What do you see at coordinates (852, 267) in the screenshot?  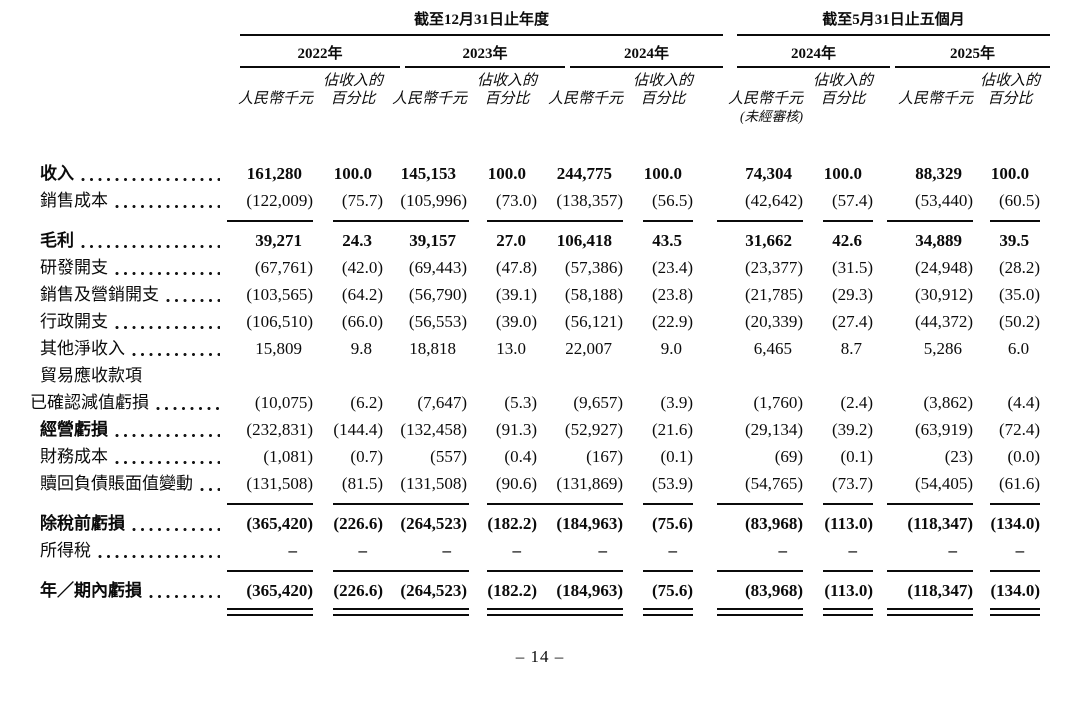 I see `cell-value: (31.5)` at bounding box center [852, 267].